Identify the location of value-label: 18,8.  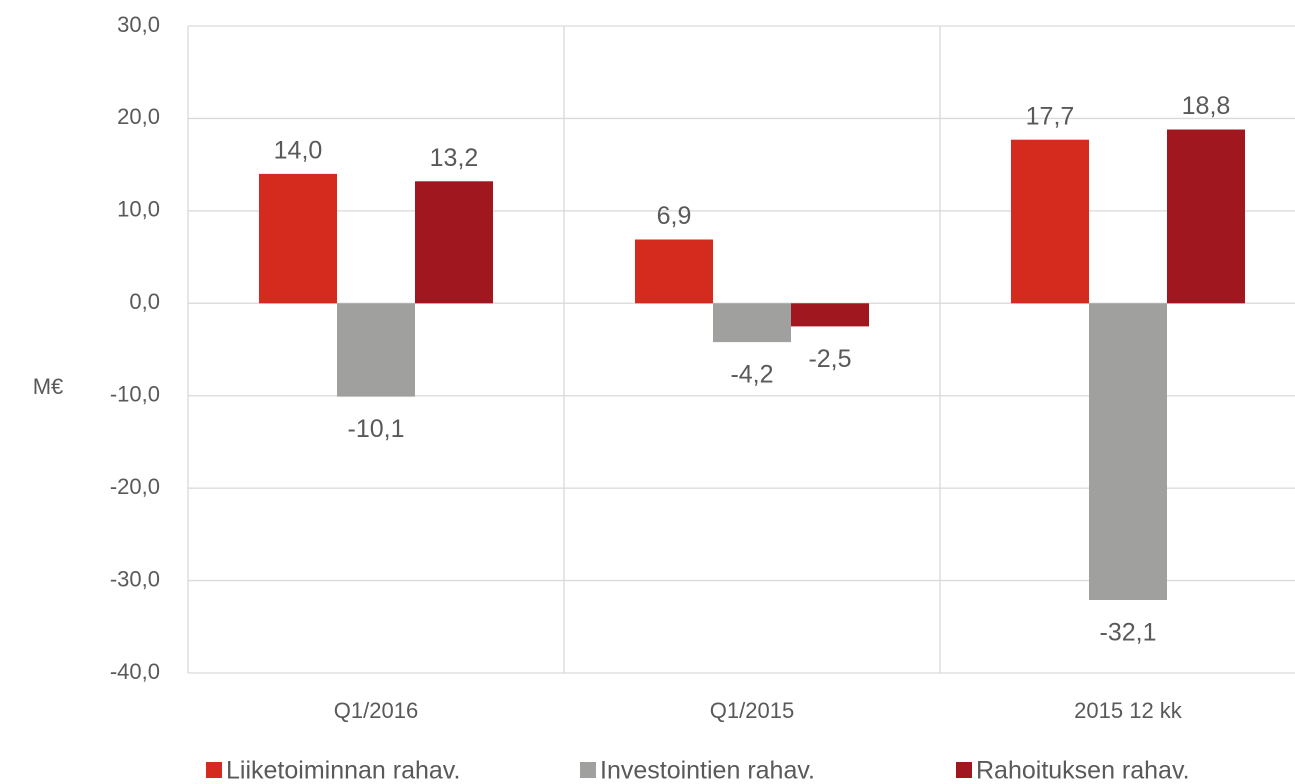
(1206, 106).